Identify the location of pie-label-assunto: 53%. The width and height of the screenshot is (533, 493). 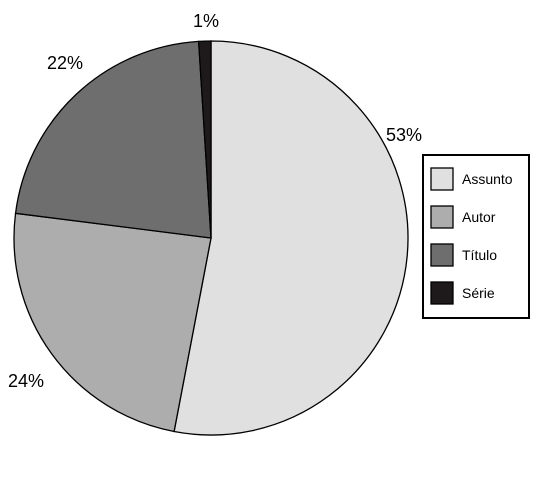
(404, 135).